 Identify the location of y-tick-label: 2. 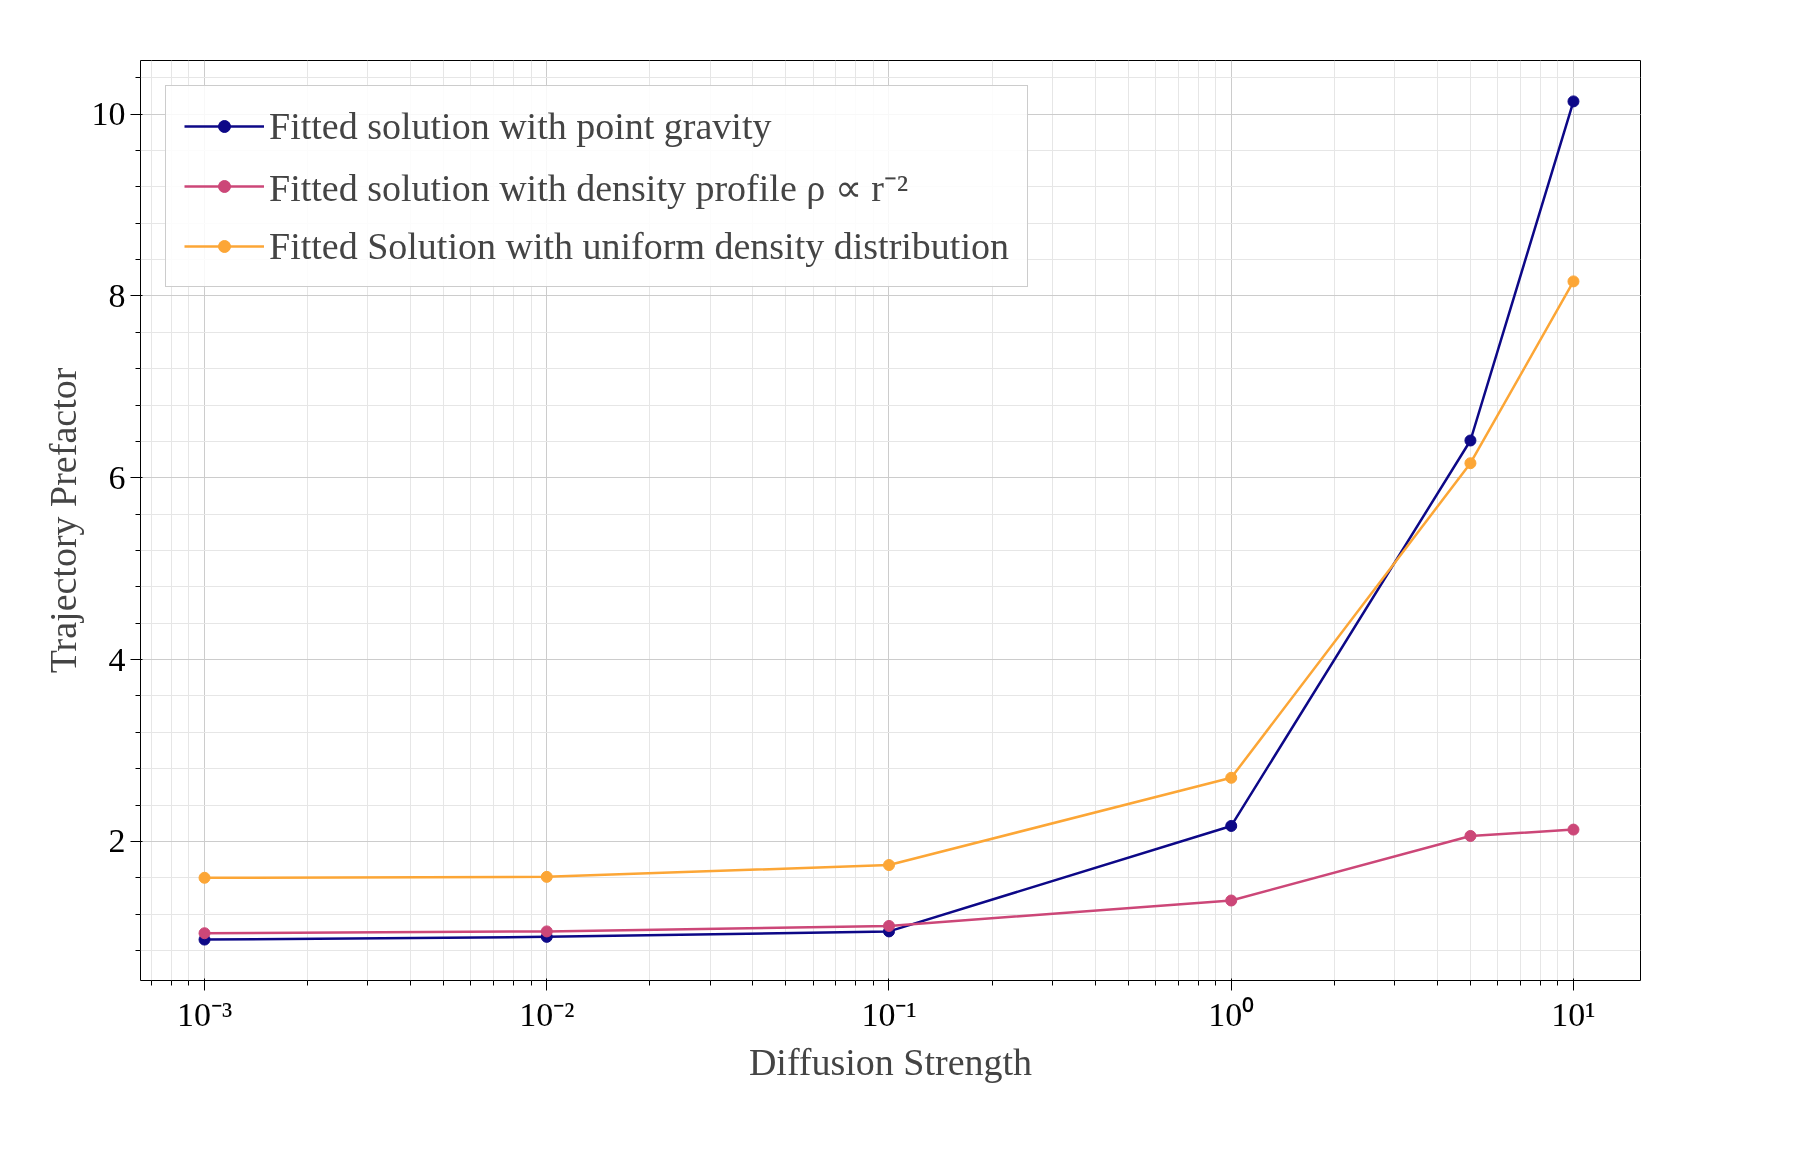
(117, 841).